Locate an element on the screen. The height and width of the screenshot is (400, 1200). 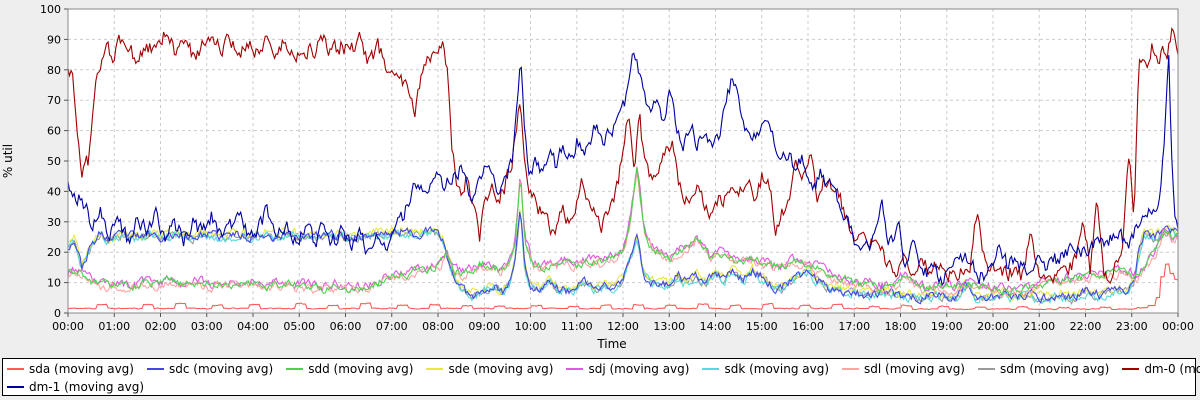
legend-label: dm-1 (moving avg) is located at coordinates (87, 387).